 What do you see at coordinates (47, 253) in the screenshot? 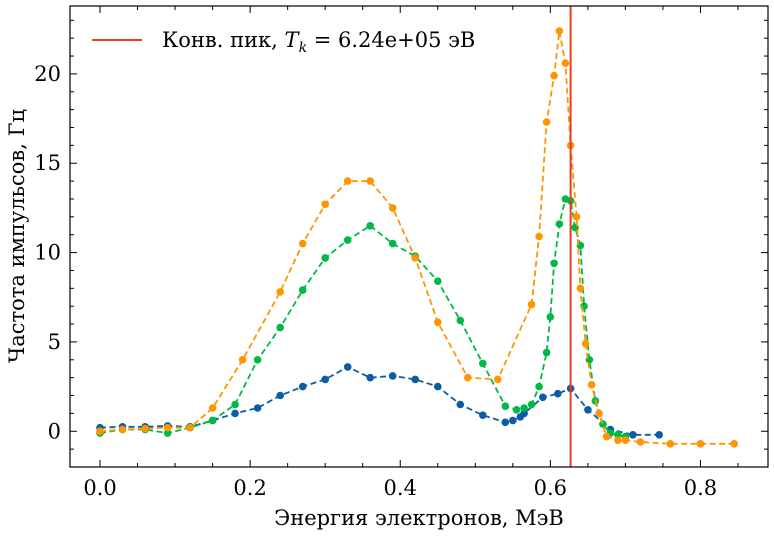
I see `y-tick-label: 10` at bounding box center [47, 253].